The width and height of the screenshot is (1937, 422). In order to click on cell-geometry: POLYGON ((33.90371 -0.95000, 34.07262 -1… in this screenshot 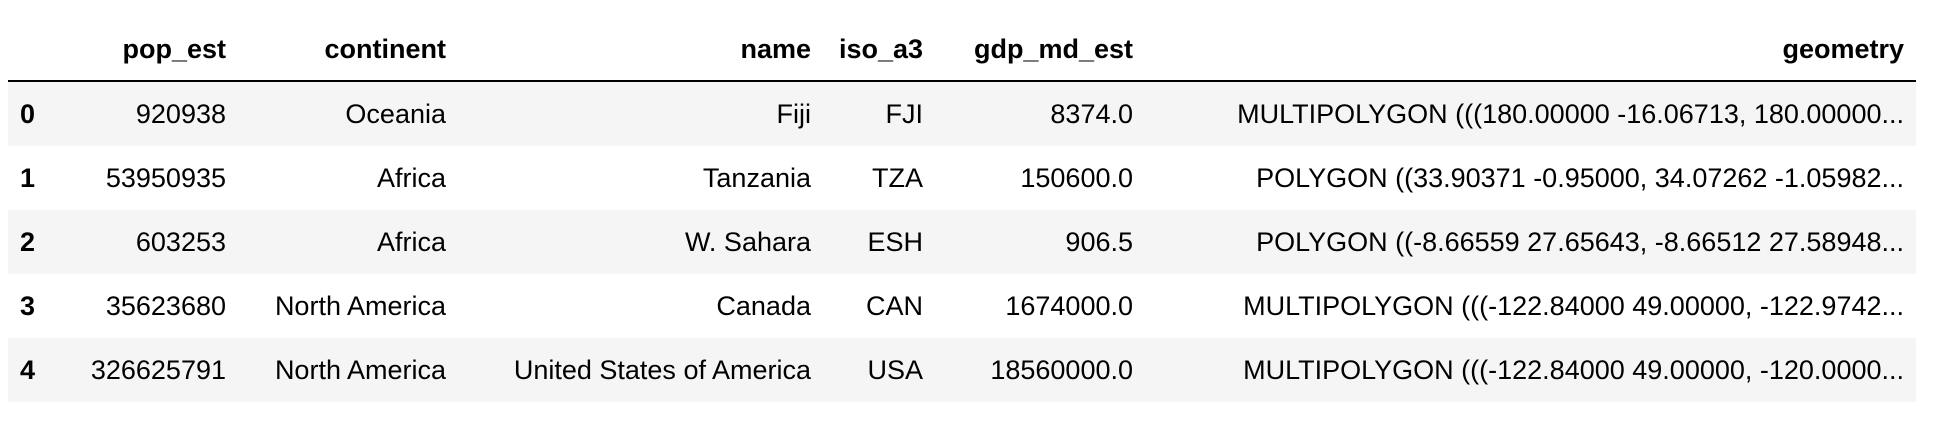, I will do `click(1580, 177)`.